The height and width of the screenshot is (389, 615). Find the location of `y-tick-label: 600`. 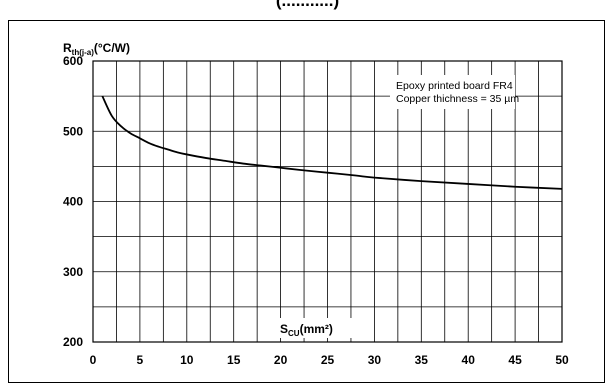

y-tick-label: 600 is located at coordinates (73, 61).